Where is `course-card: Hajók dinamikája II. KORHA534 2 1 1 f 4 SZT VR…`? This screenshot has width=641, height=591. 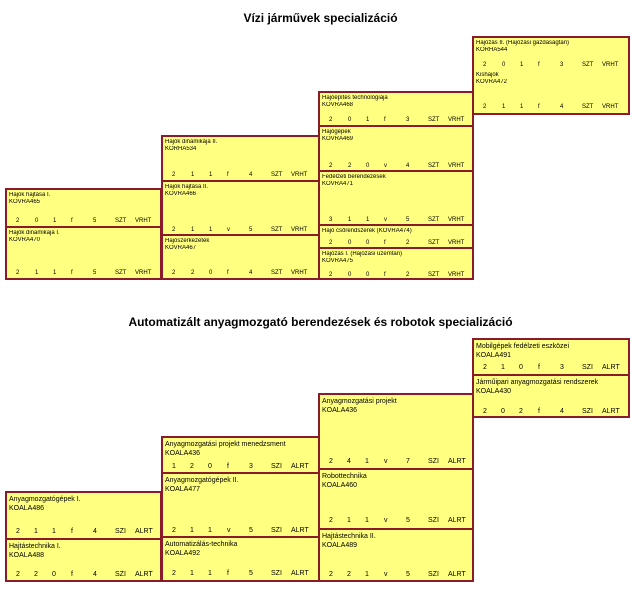 course-card: Hajók dinamikája II. KORHA534 2 1 1 f 4 SZT VR… is located at coordinates (240, 158).